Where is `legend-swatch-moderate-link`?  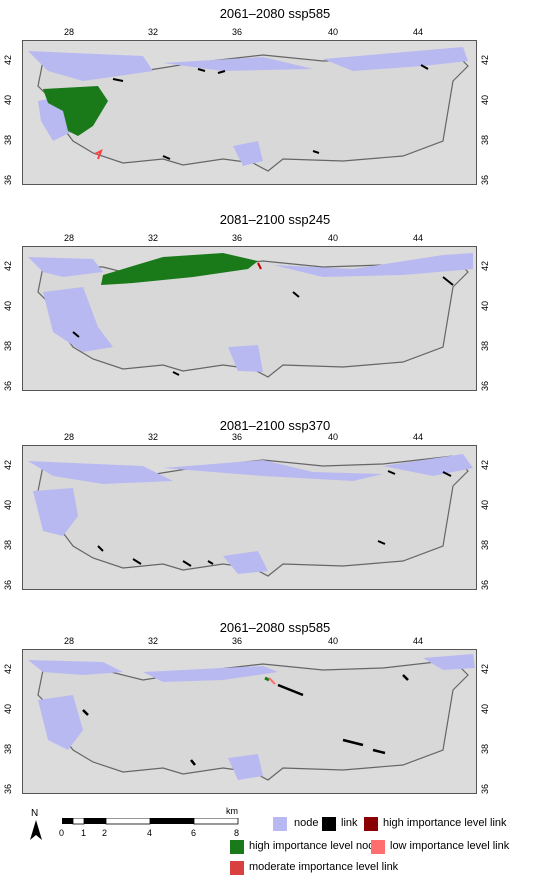
legend-swatch-moderate-link is located at coordinates (237, 868).